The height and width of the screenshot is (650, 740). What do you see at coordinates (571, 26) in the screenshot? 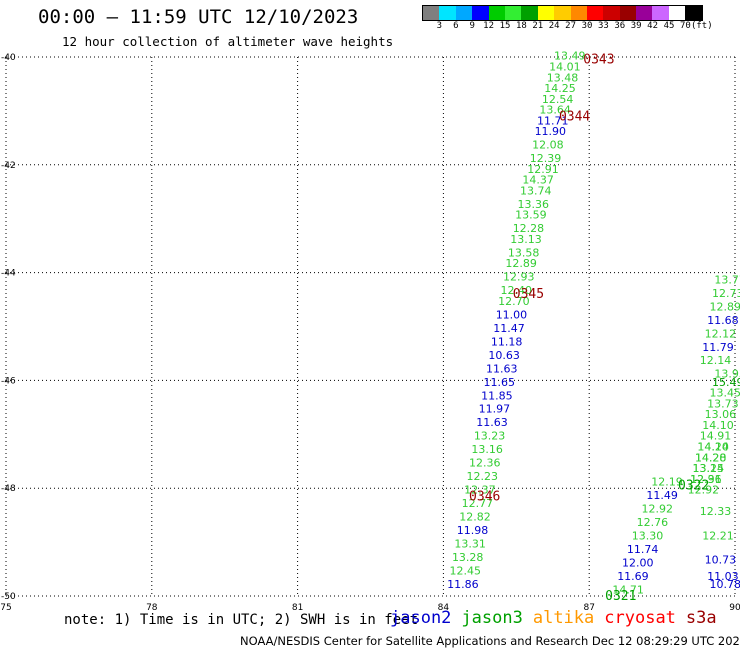
I see `color-scale-label: 27` at bounding box center [571, 26].